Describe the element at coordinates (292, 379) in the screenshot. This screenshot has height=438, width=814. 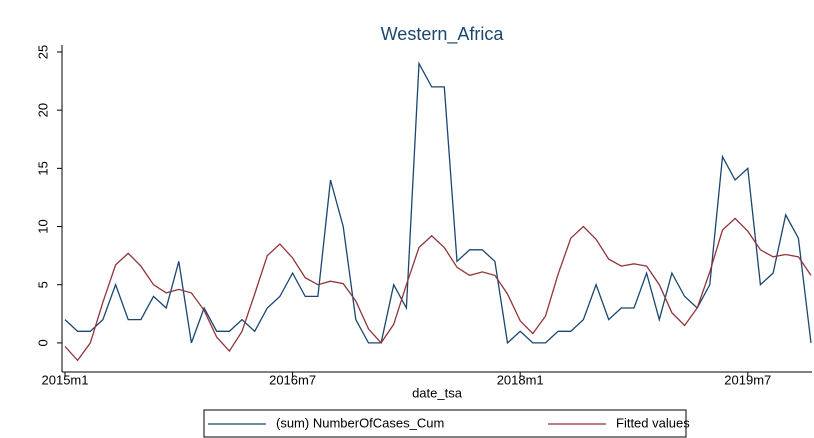
I see `x-tick-label: 2016m7` at that location.